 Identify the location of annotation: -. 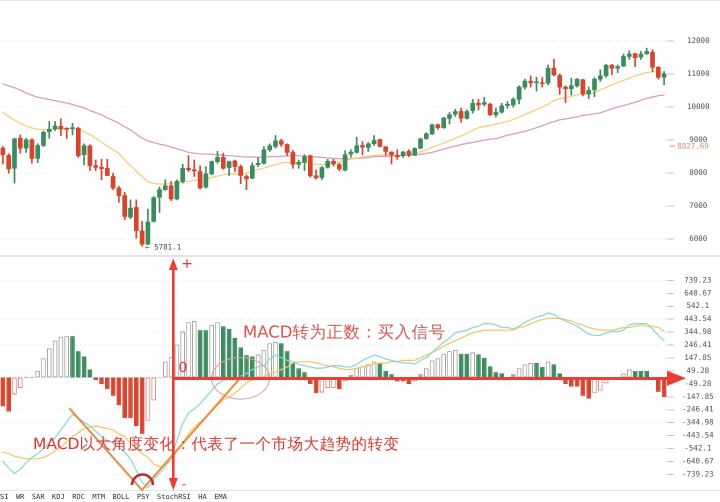
(184, 484).